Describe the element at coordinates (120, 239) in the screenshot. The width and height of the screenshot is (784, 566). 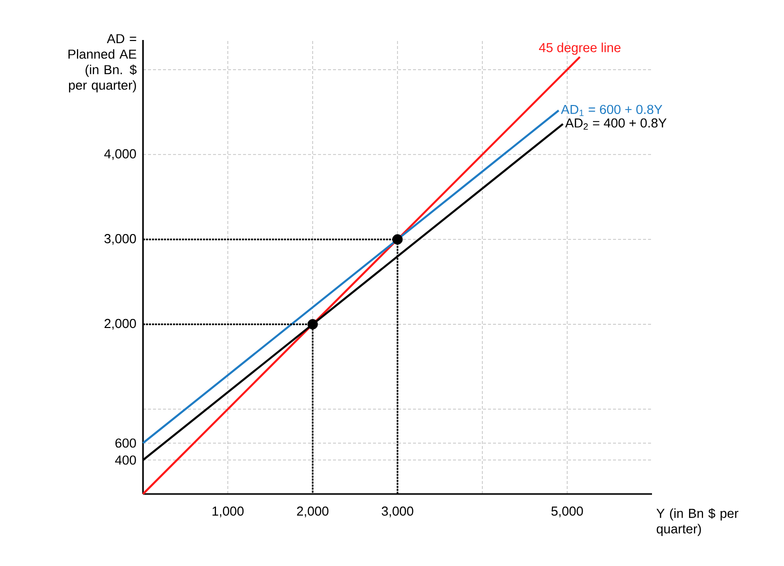
I see `y-tick-label: 3,000` at that location.